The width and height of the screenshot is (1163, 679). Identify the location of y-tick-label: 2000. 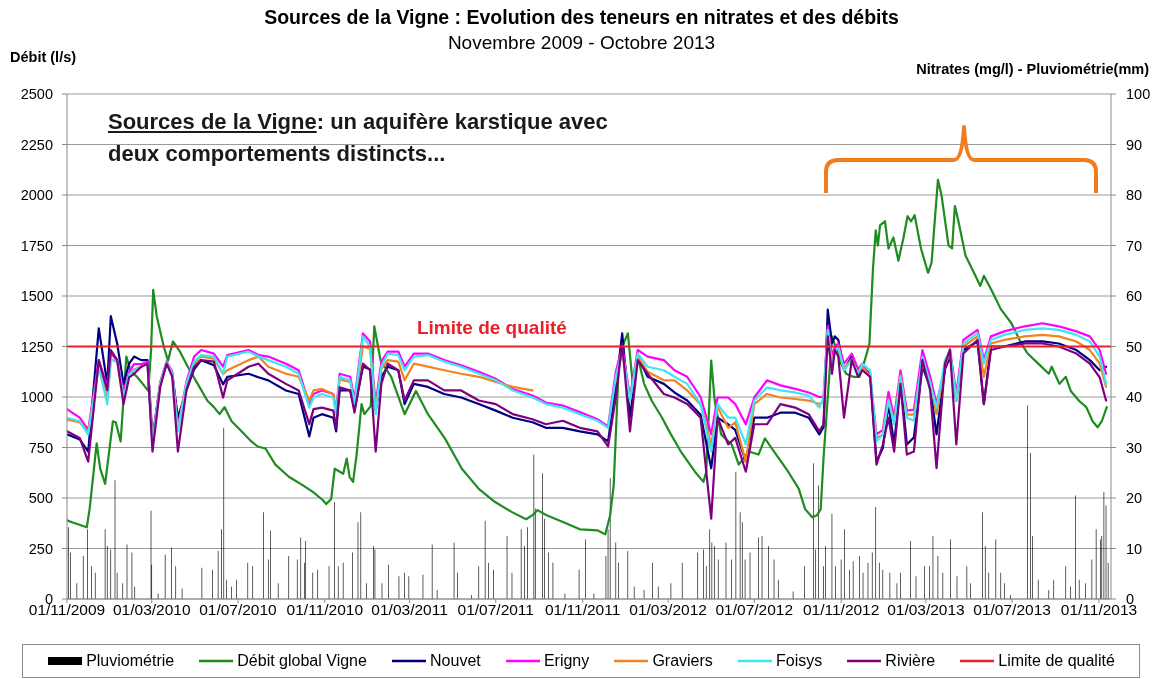
(36, 195).